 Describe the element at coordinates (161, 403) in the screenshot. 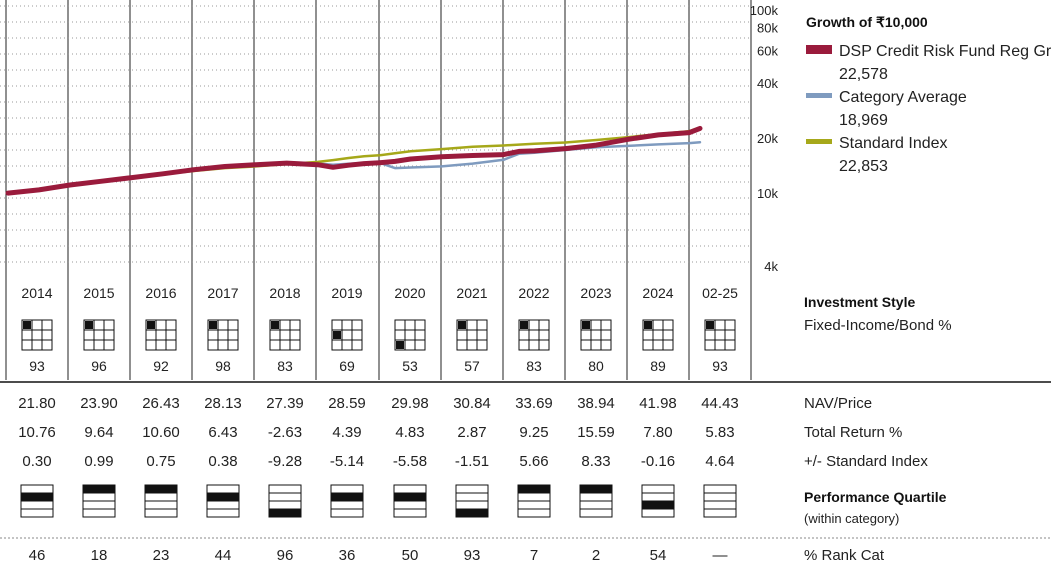

I see `nav-price-value: 26.43` at that location.